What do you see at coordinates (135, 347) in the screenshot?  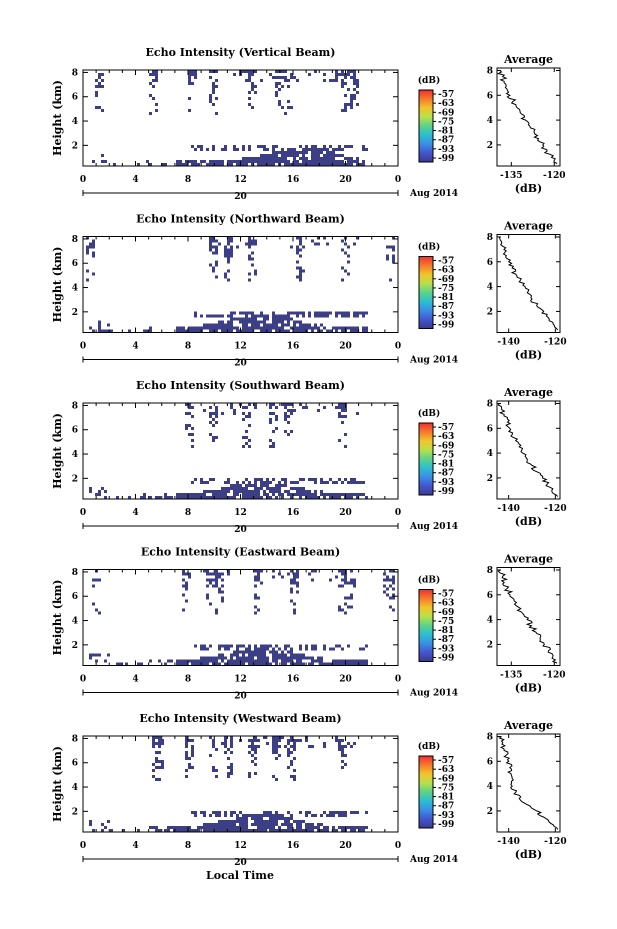 I see `x-tick-label: 4` at bounding box center [135, 347].